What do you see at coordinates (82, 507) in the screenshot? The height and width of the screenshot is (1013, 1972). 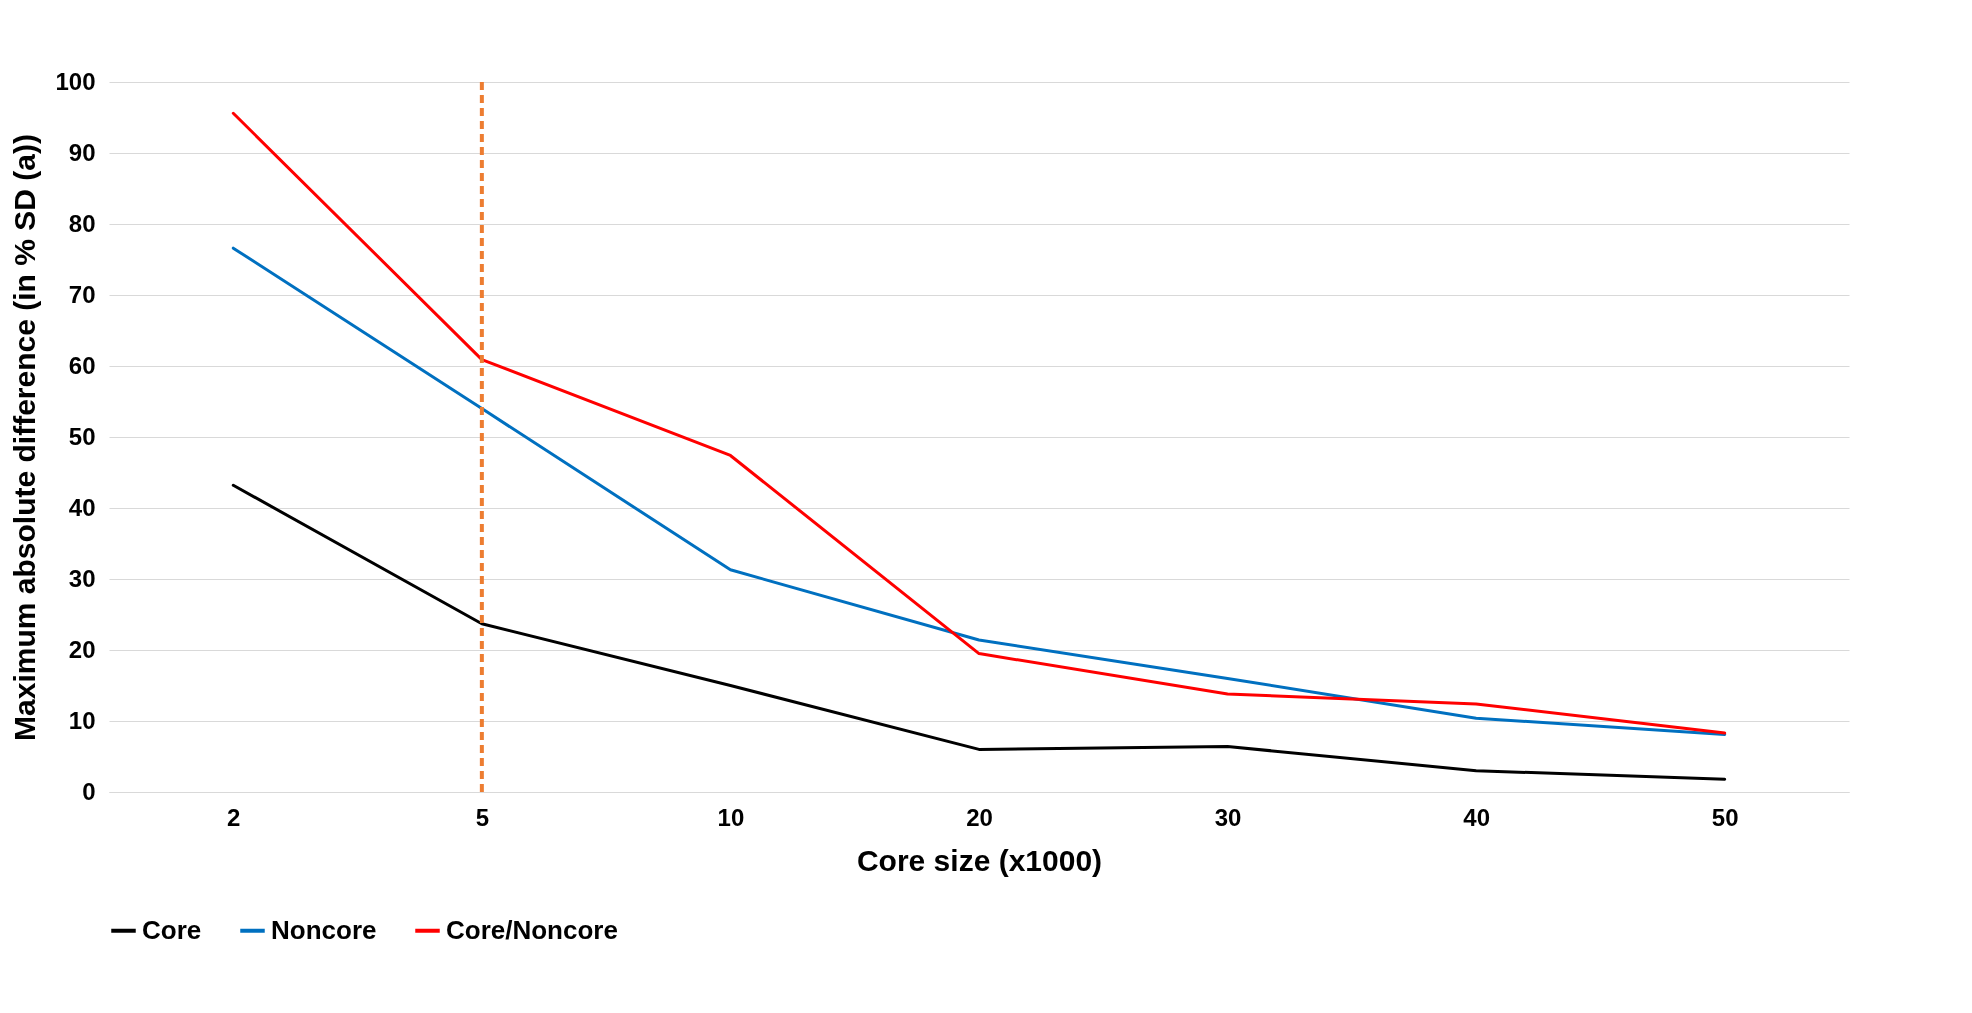 I see `y-tick-label: 40` at bounding box center [82, 507].